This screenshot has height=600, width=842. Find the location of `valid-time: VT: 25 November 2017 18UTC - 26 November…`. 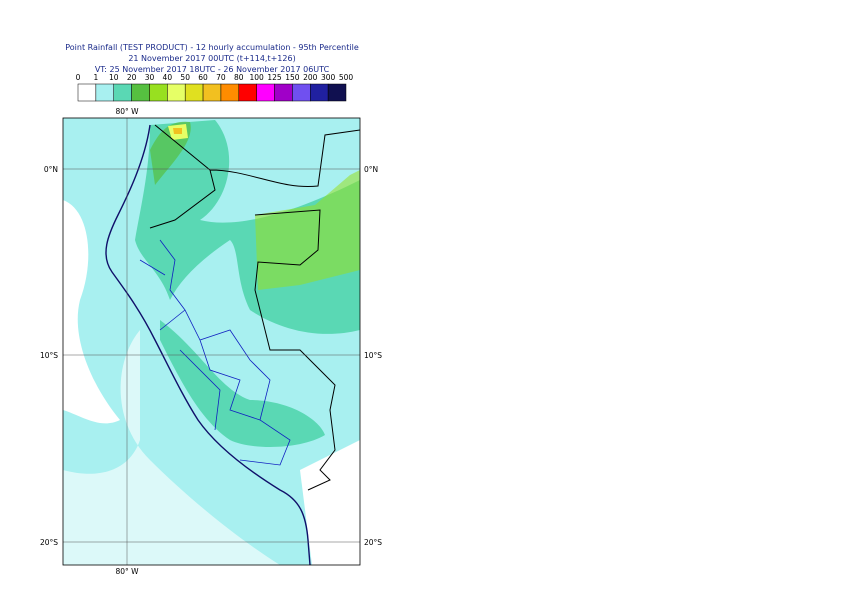

valid-time: VT: 25 November 2017 18UTC - 26 November… is located at coordinates (212, 69).